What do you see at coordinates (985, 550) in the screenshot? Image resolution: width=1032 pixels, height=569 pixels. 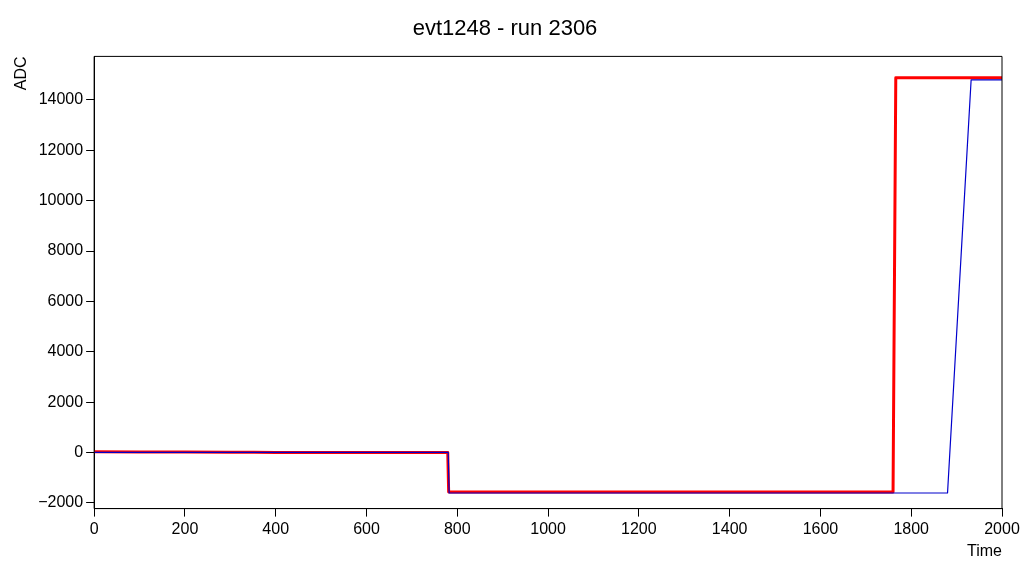 I see `x-axis-title: Time` at bounding box center [985, 550].